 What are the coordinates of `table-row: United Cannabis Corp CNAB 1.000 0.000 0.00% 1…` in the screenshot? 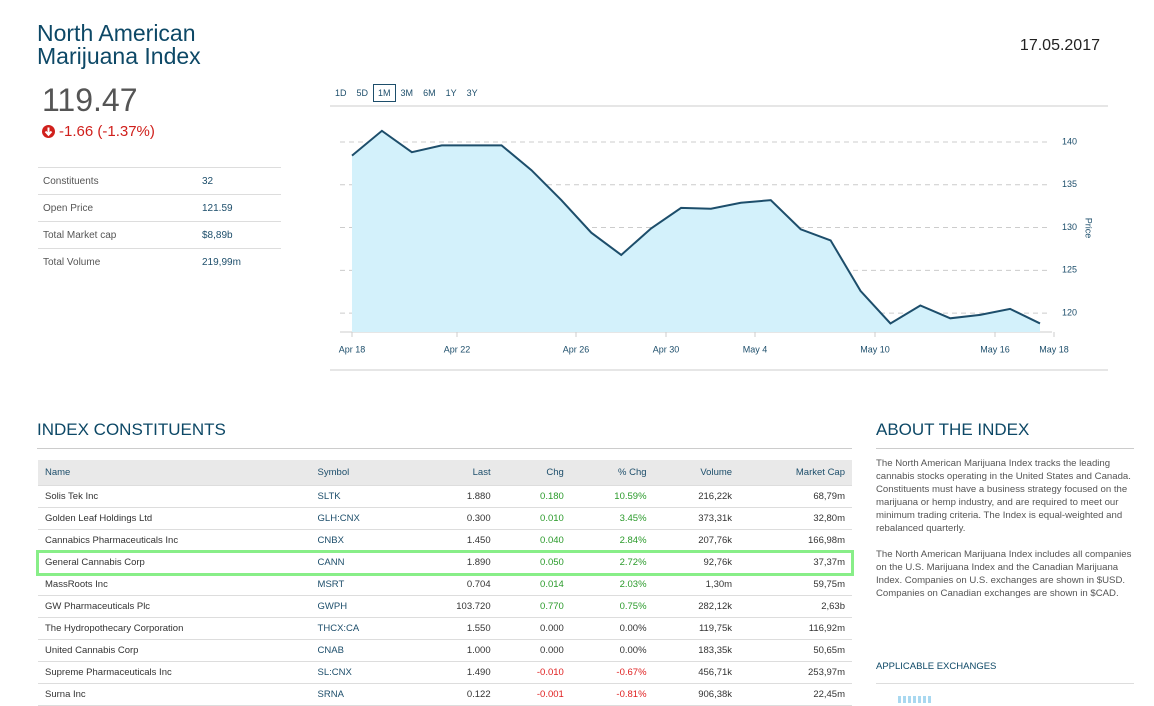 It's located at (445, 650).